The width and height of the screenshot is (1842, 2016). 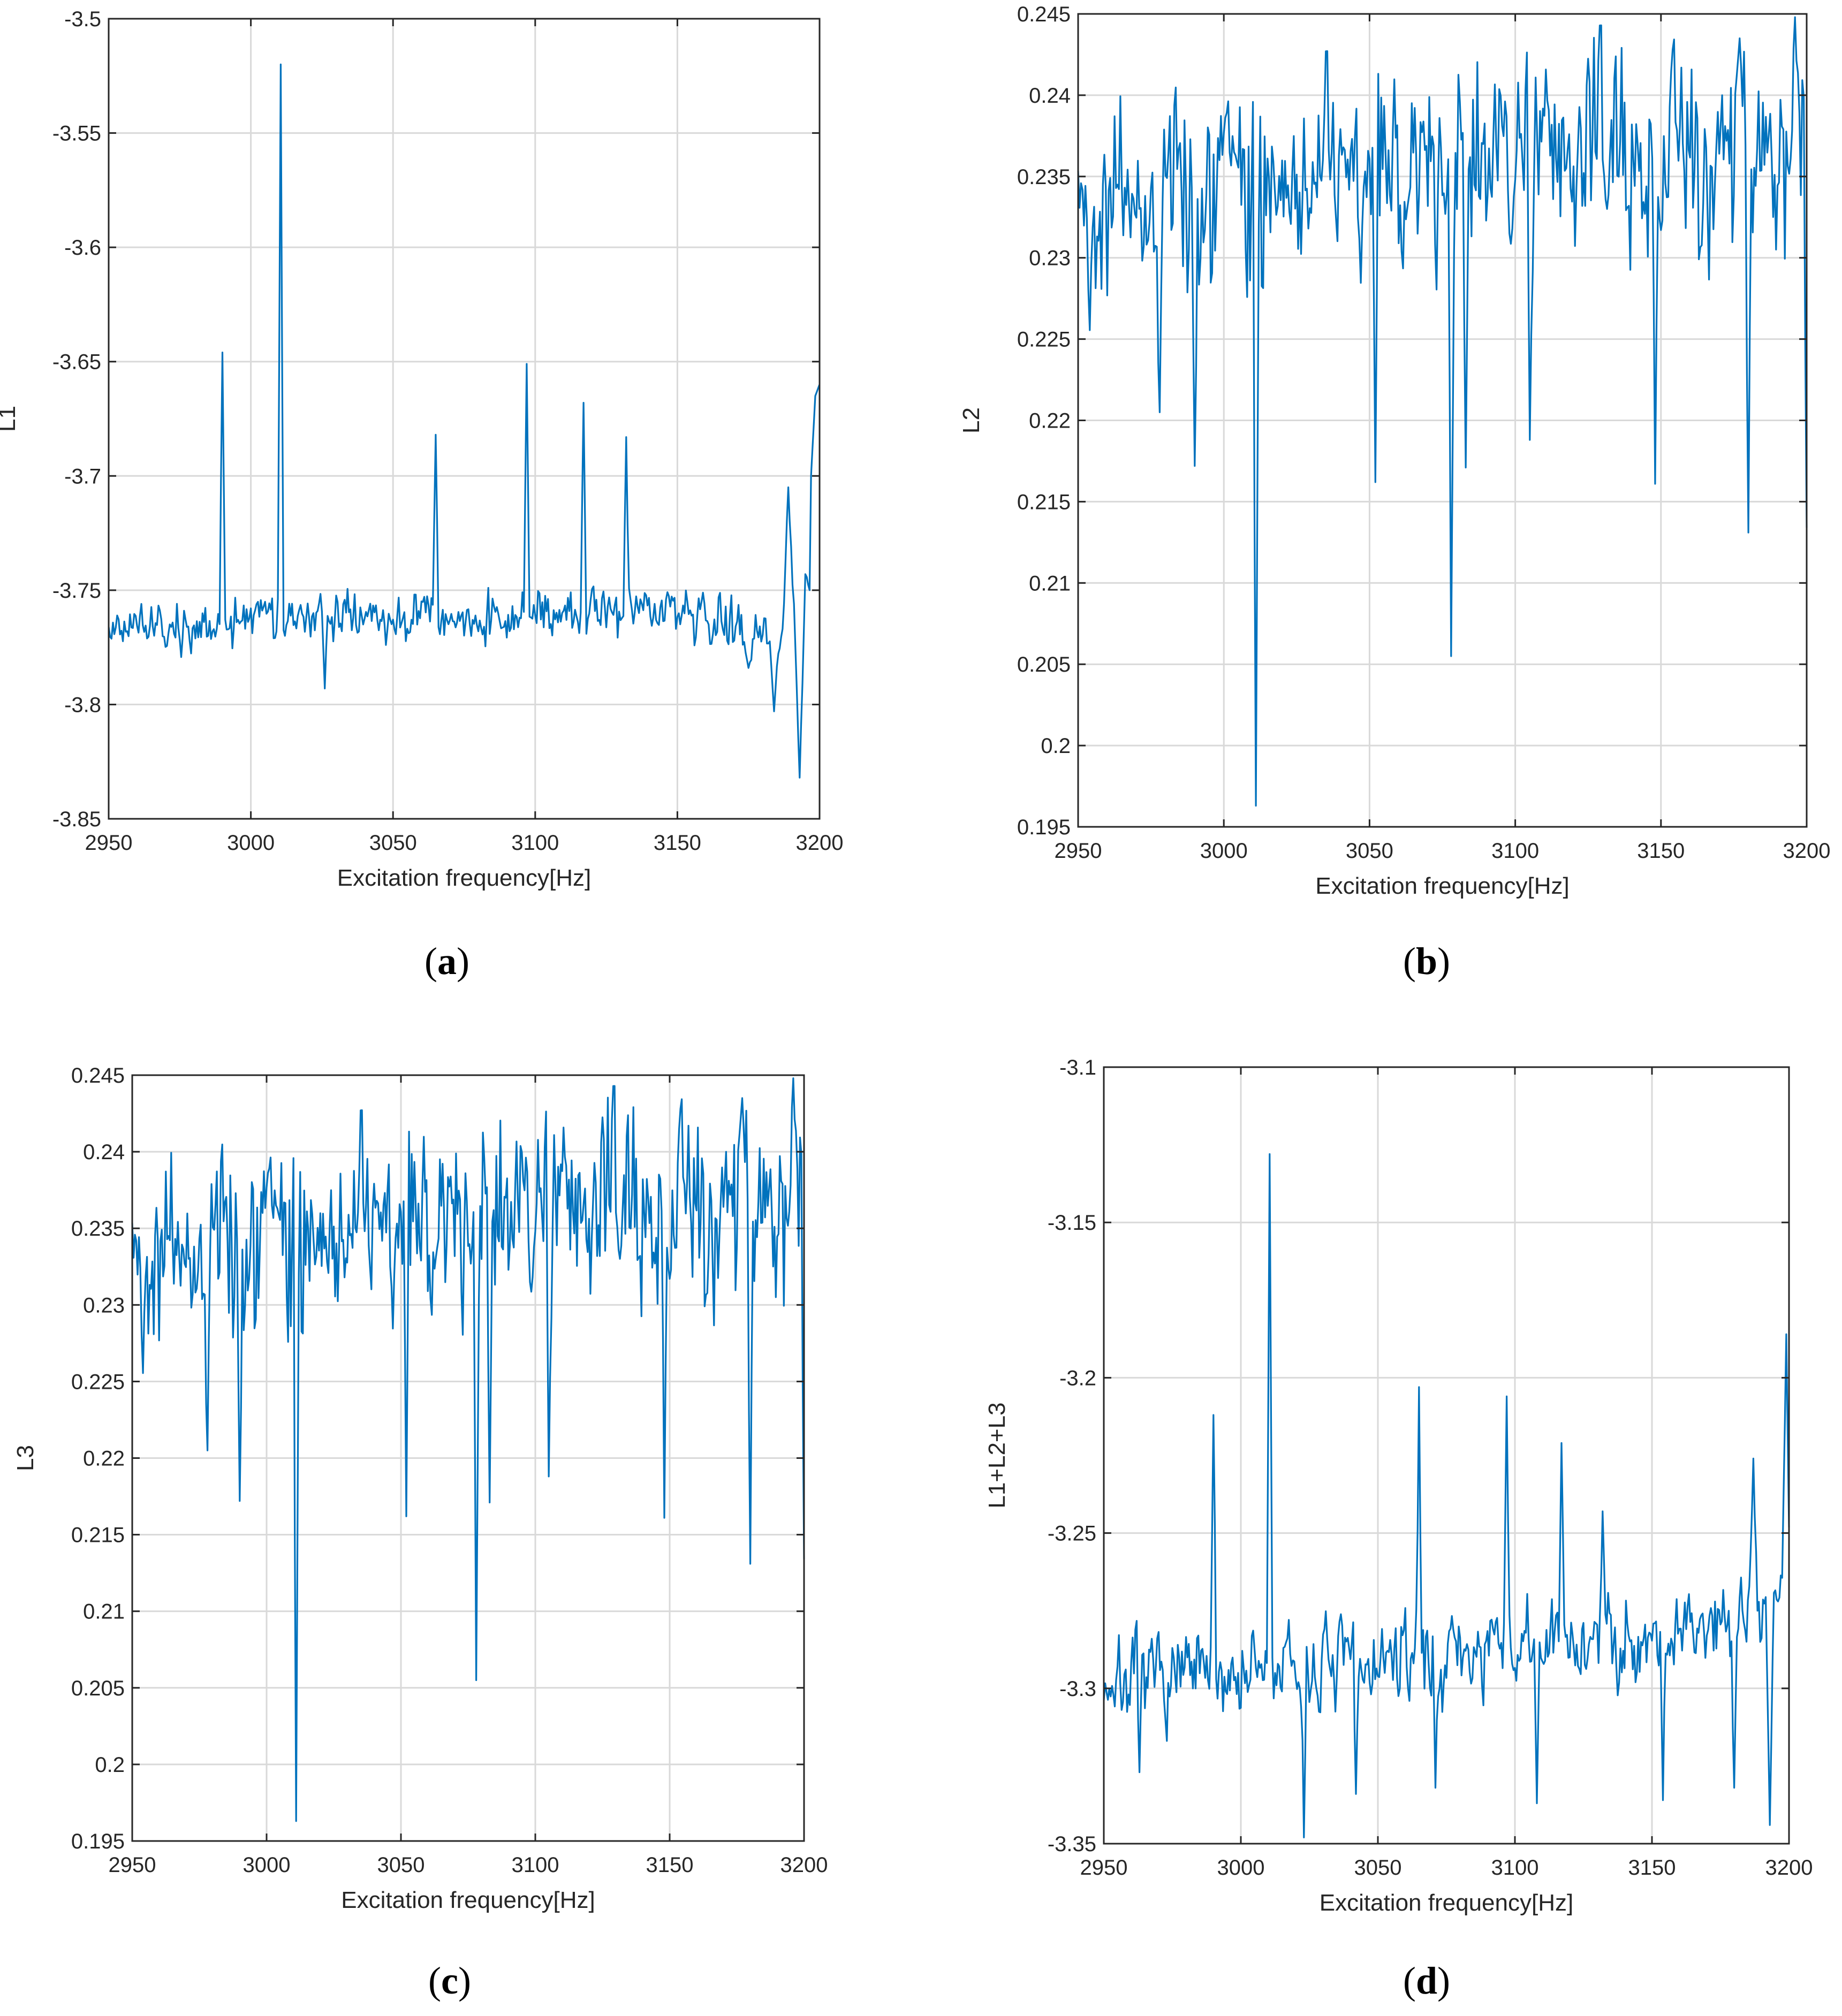 What do you see at coordinates (82, 248) in the screenshot?
I see `y-tick-label: -3.6` at bounding box center [82, 248].